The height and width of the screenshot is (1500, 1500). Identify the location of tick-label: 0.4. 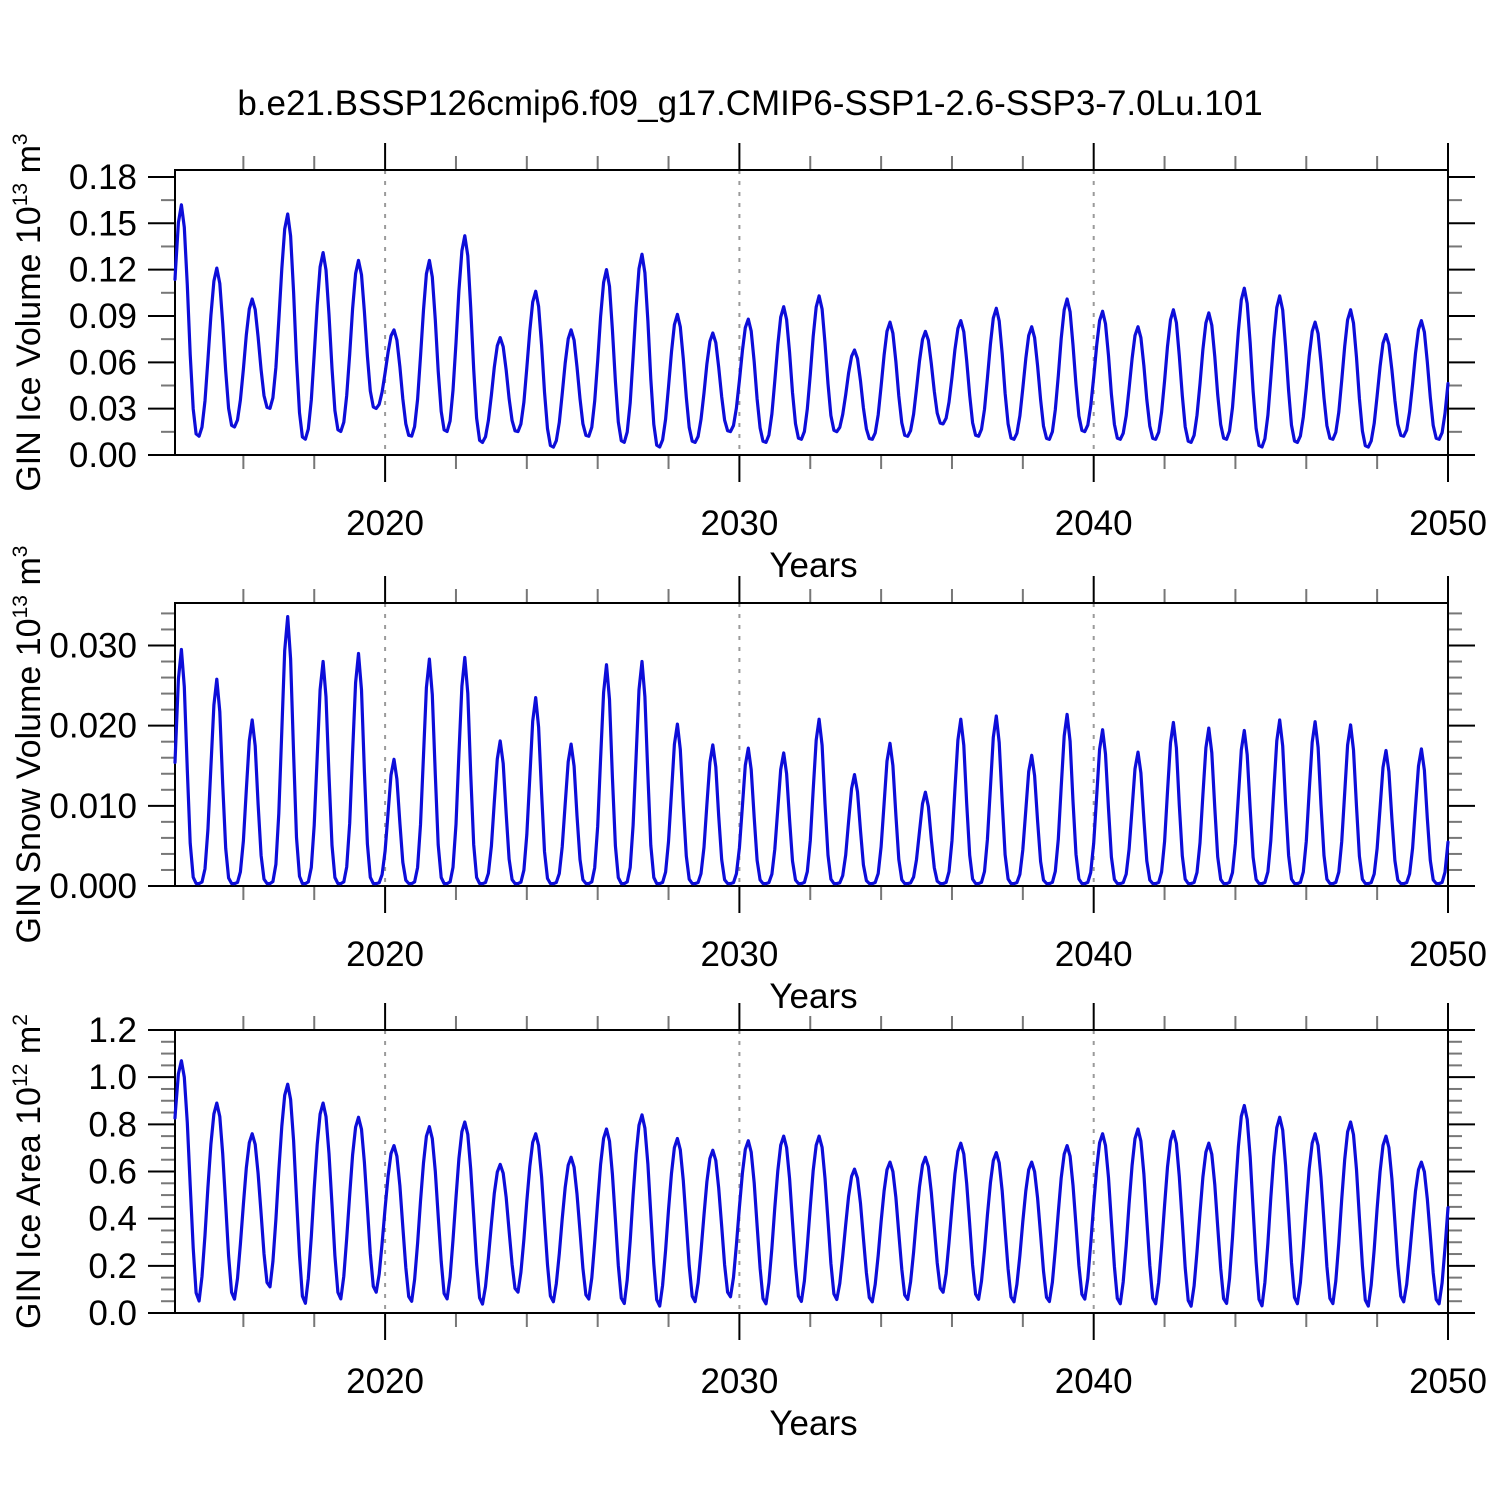
(112, 1219).